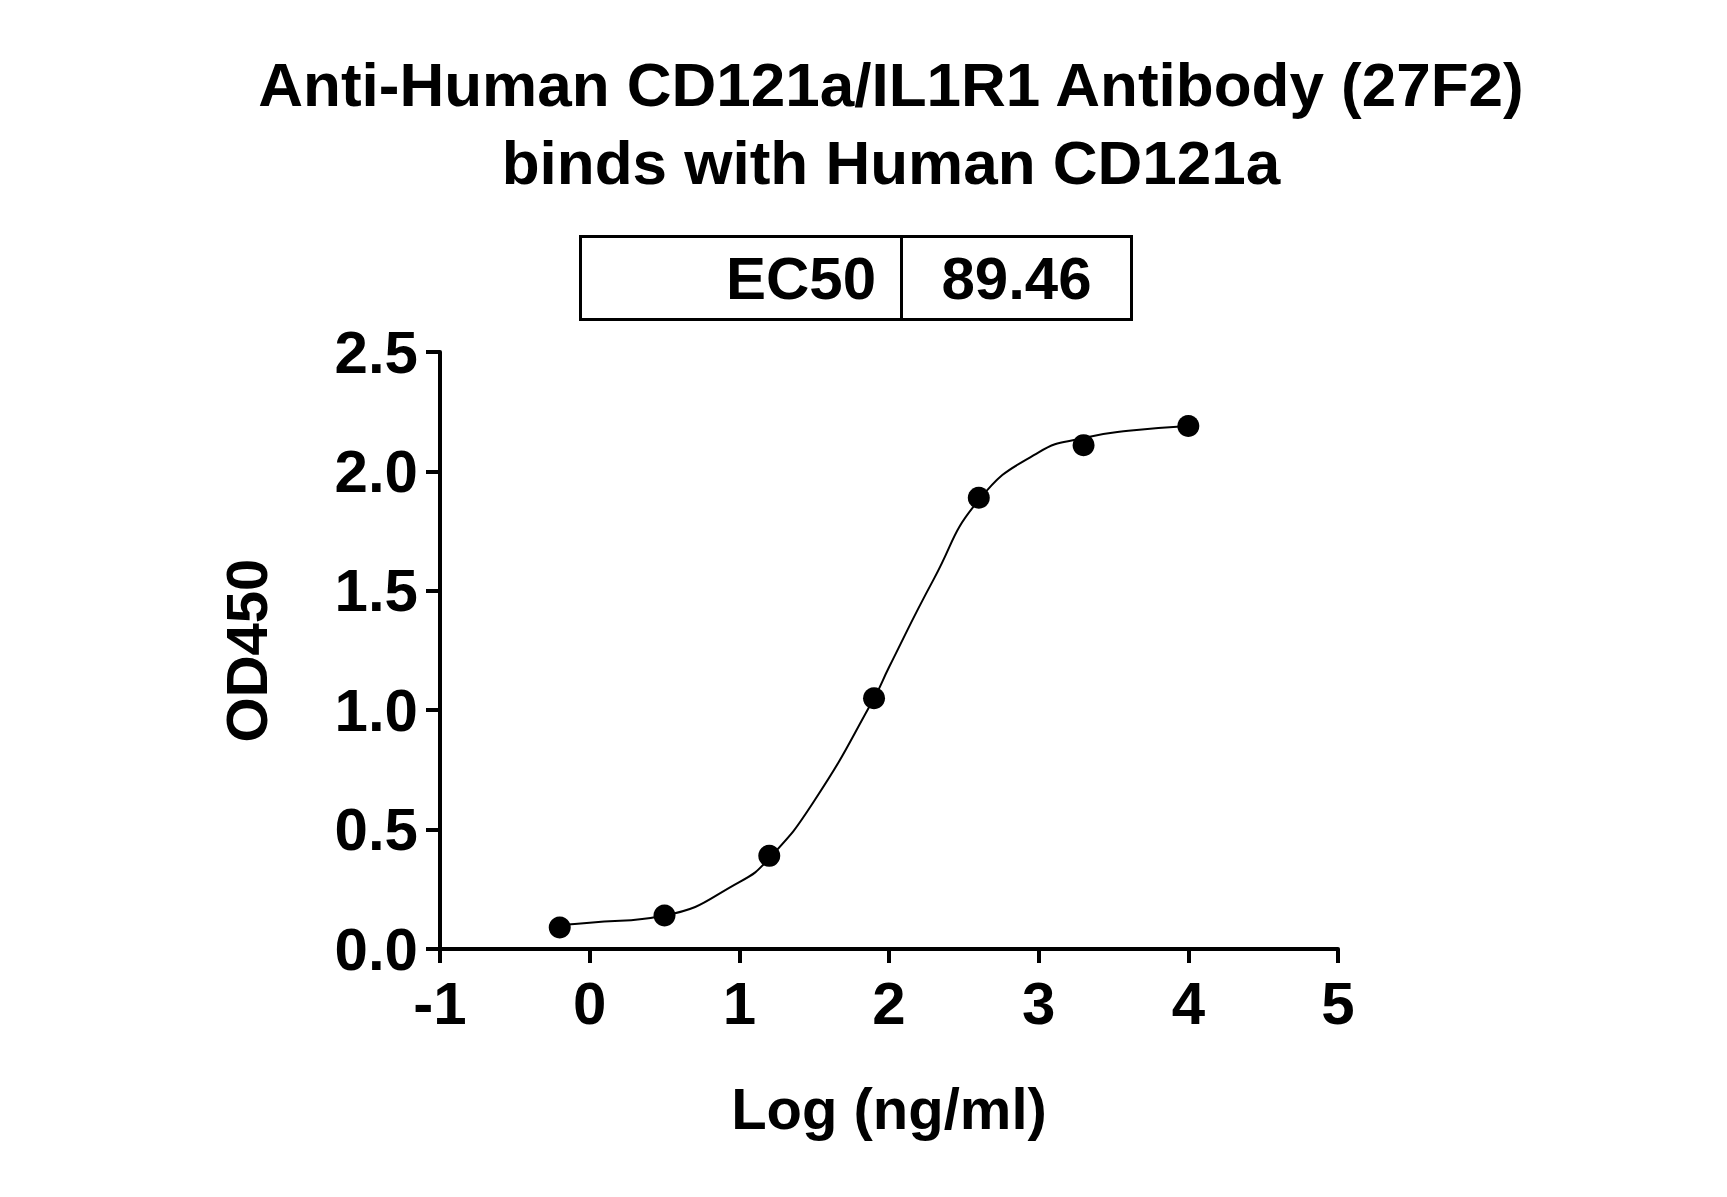 This screenshot has width=1727, height=1197. I want to click on x-tick-label: 4, so click(1188, 1003).